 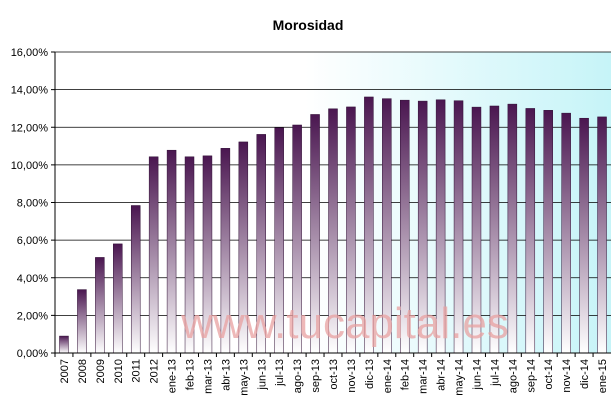 I want to click on x-tick-label-dic-14: dic-14, so click(x=585, y=374).